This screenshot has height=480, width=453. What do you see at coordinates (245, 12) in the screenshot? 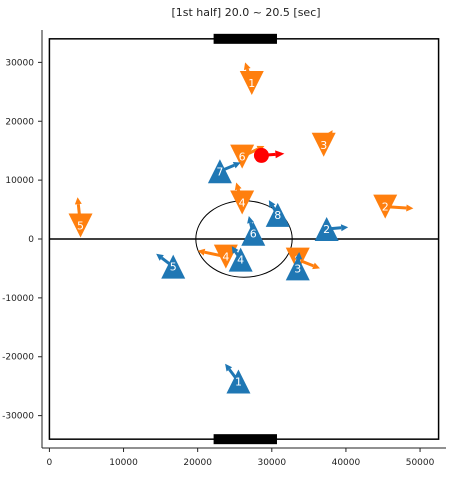
I see `chart-title: [1st half] 20.0 ~ 20.5 [sec]` at bounding box center [245, 12].